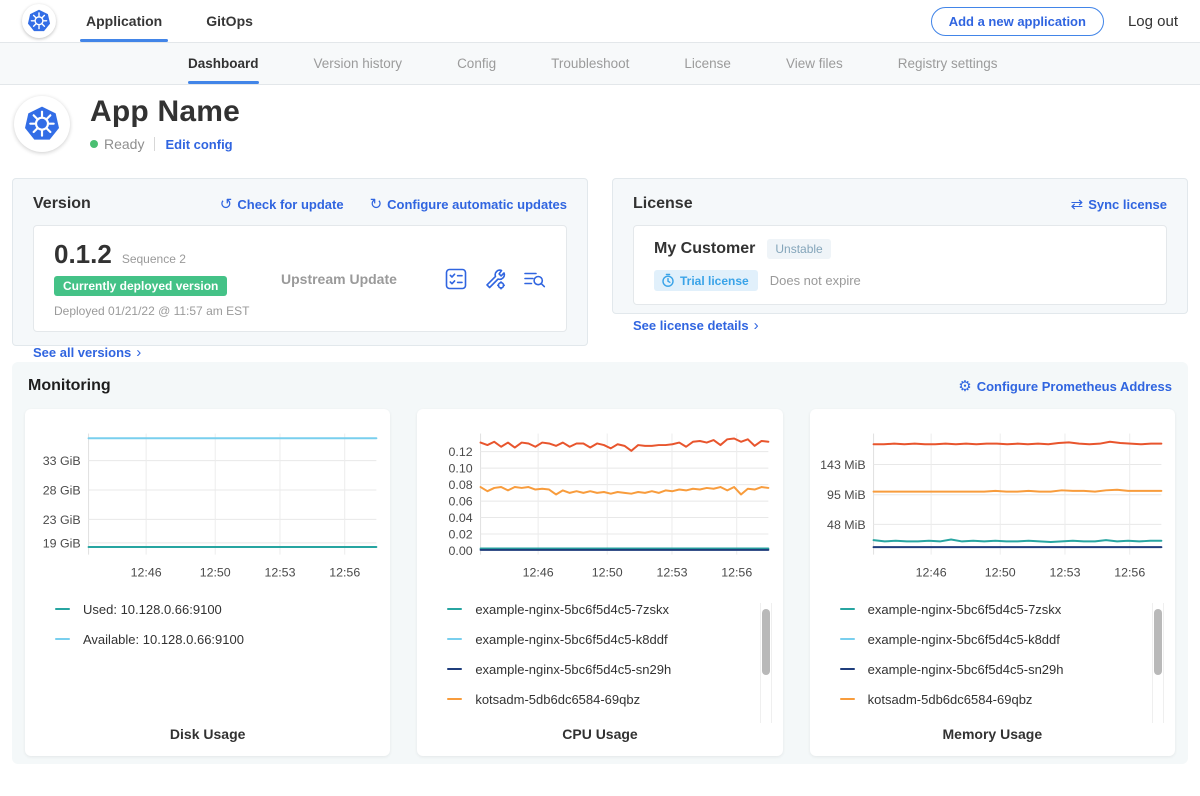  Describe the element at coordinates (82, 352) in the screenshot. I see `see-all-versions-label: See all versions` at that location.